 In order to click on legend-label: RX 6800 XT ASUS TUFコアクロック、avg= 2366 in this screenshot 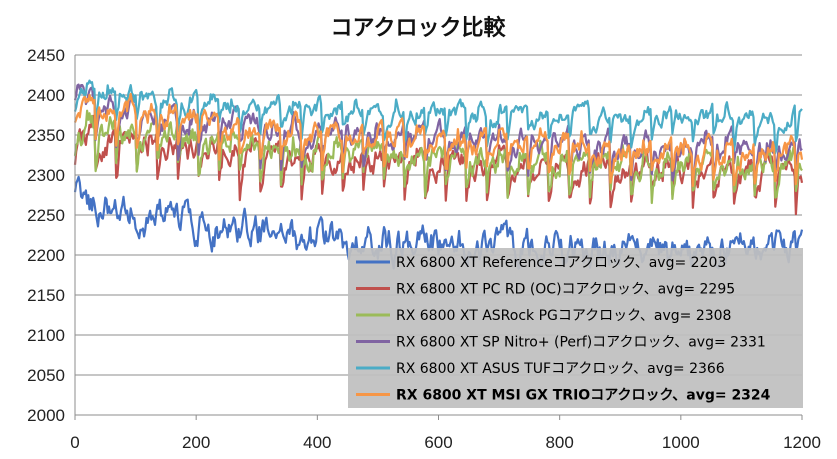, I will do `click(560, 369)`.